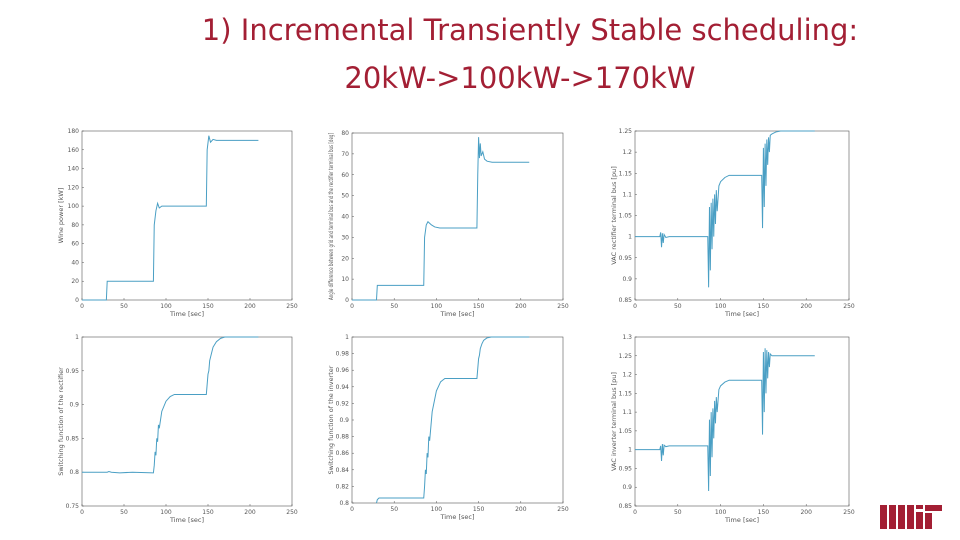 The image size is (960, 540). Describe the element at coordinates (614, 215) in the screenshot. I see `y-axis-label: VAC rectifier terminal bus [pu]` at that location.